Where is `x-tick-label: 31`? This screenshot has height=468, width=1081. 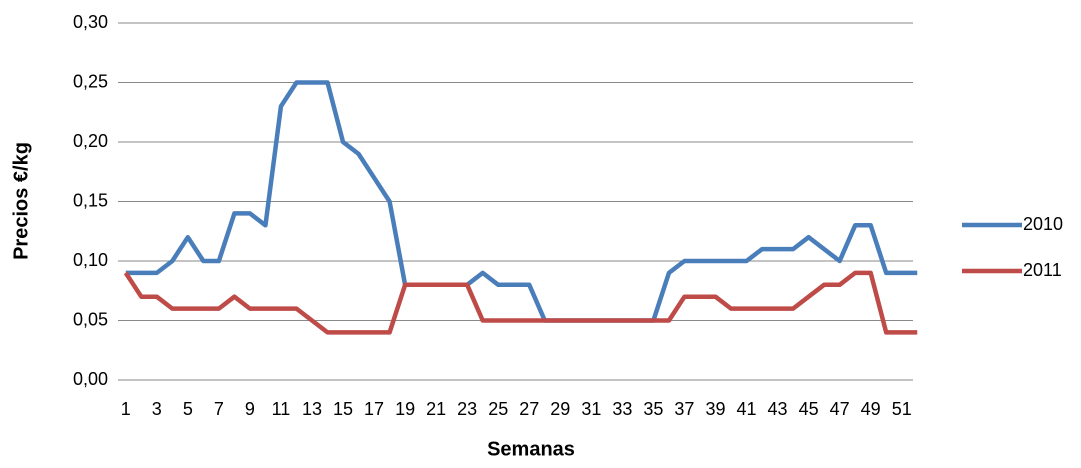 x-tick-label: 31 is located at coordinates (591, 409).